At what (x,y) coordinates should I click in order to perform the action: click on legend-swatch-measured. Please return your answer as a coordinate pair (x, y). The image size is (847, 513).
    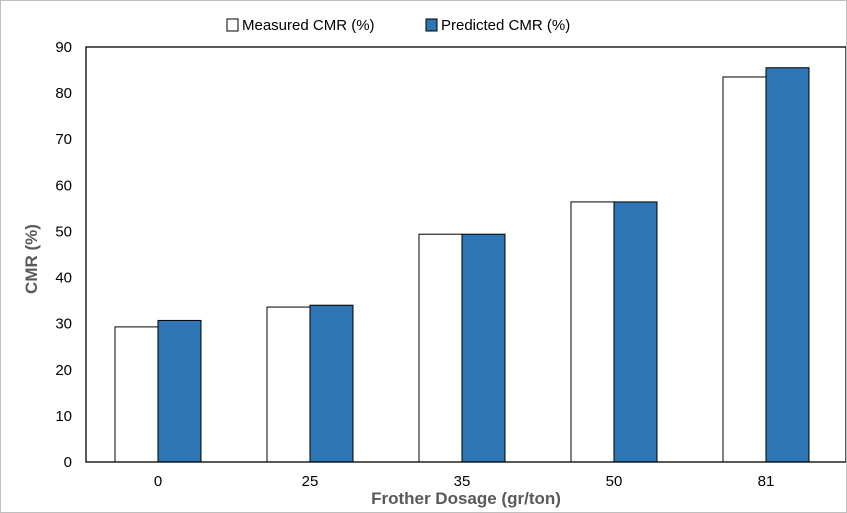
    Looking at the image, I should click on (232, 25).